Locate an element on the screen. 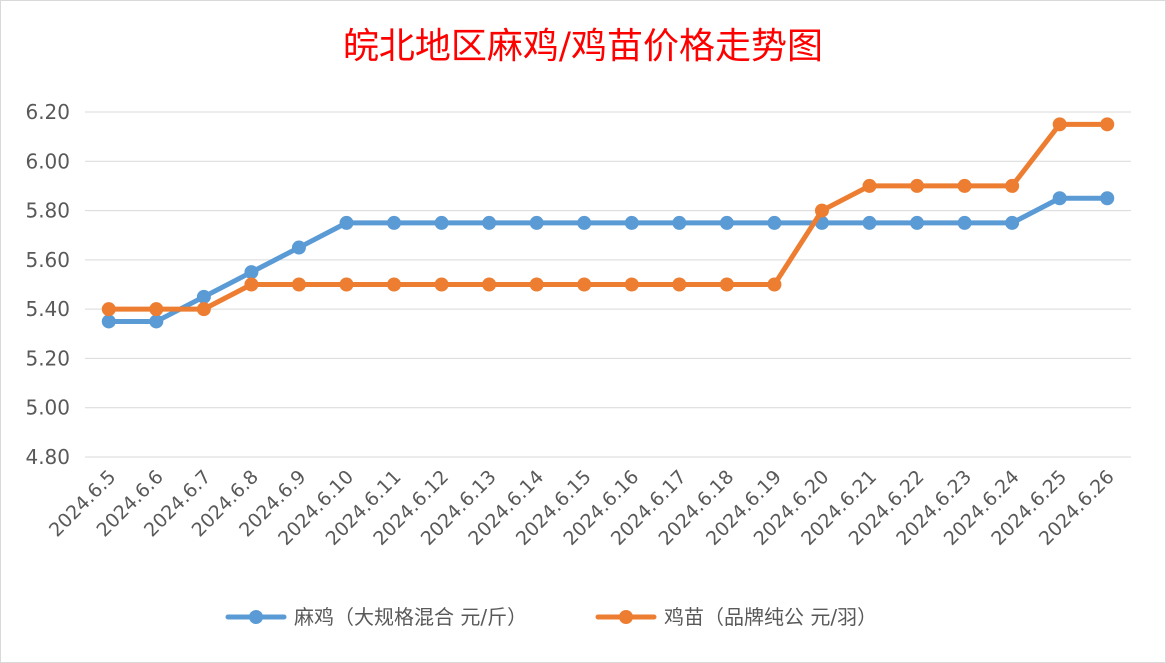 The width and height of the screenshot is (1166, 663). y-tick-label: 6.00 is located at coordinates (47, 161).